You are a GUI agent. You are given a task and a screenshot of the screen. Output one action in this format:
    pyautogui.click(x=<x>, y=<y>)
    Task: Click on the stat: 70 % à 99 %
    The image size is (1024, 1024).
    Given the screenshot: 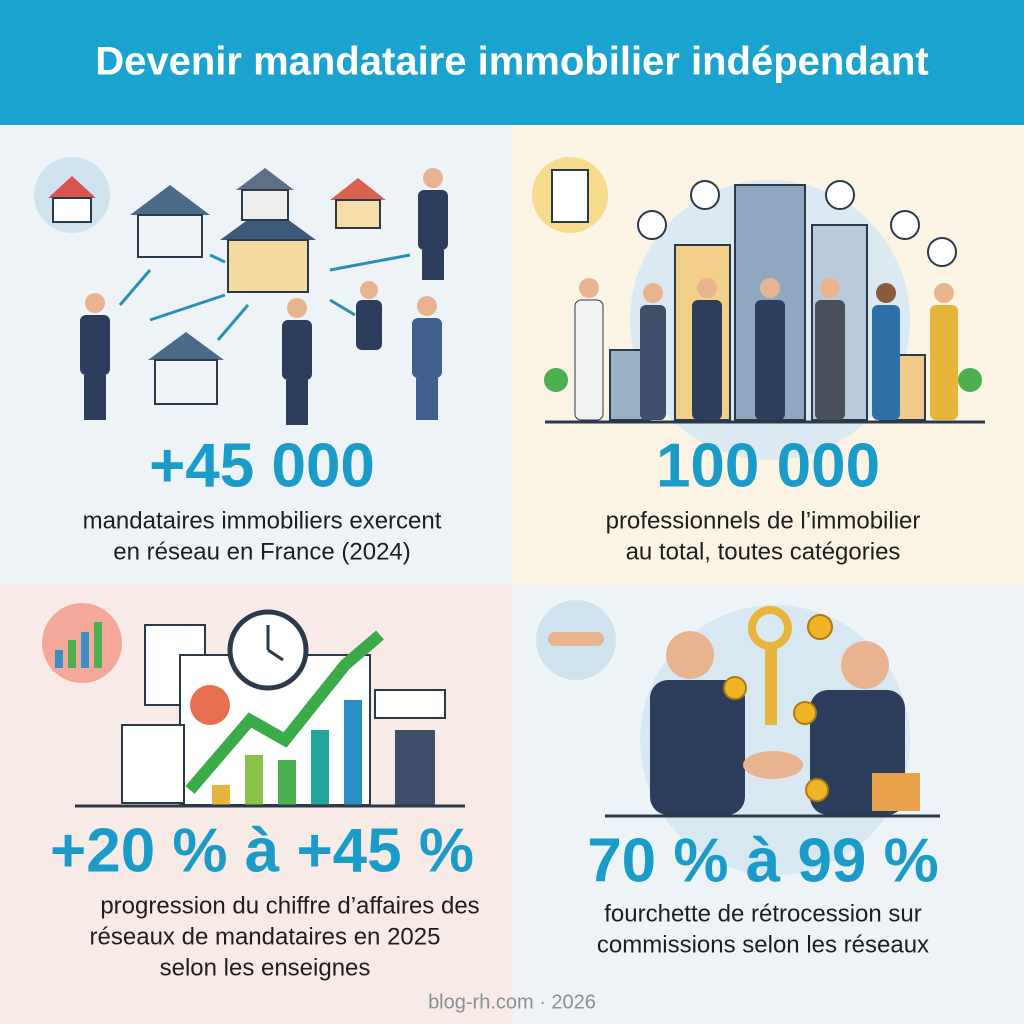 What is the action you would take?
    pyautogui.click(x=763, y=860)
    